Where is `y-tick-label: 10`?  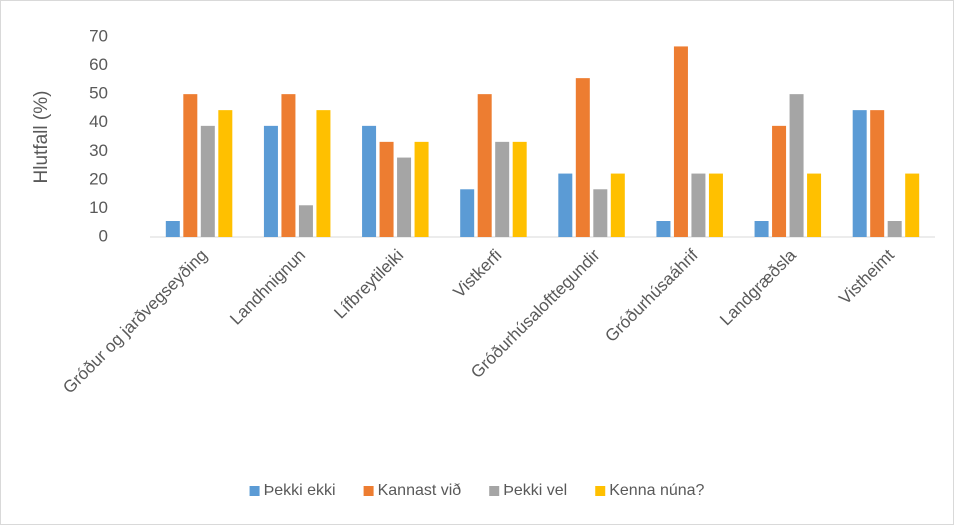
y-tick-label: 10 is located at coordinates (98, 207).